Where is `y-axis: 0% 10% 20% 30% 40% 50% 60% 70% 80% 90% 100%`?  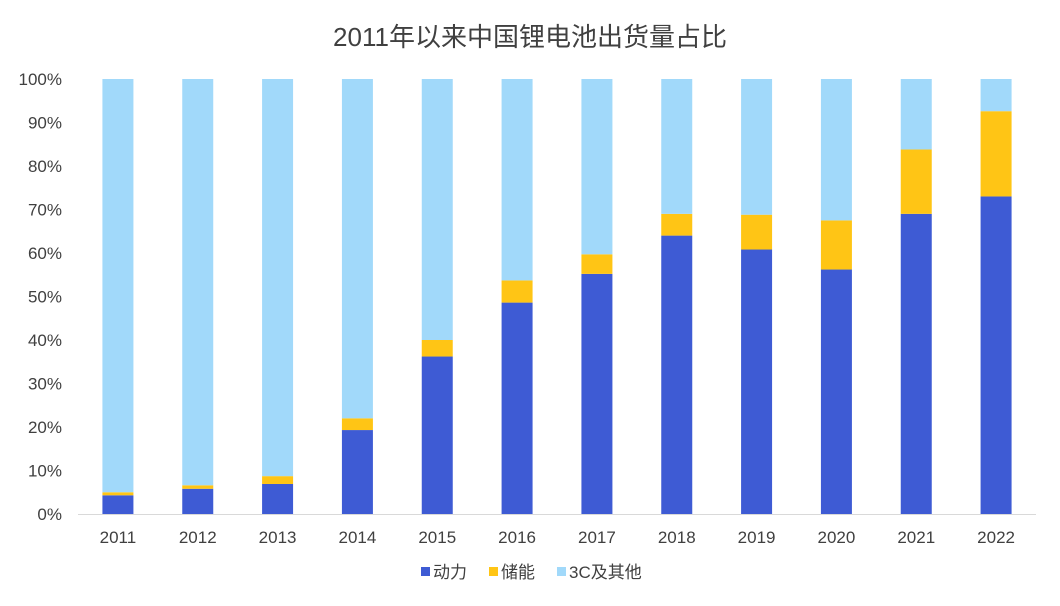 y-axis: 0% 10% 20% 30% 40% 50% 60% 70% 80% 90% 100% is located at coordinates (40, 297).